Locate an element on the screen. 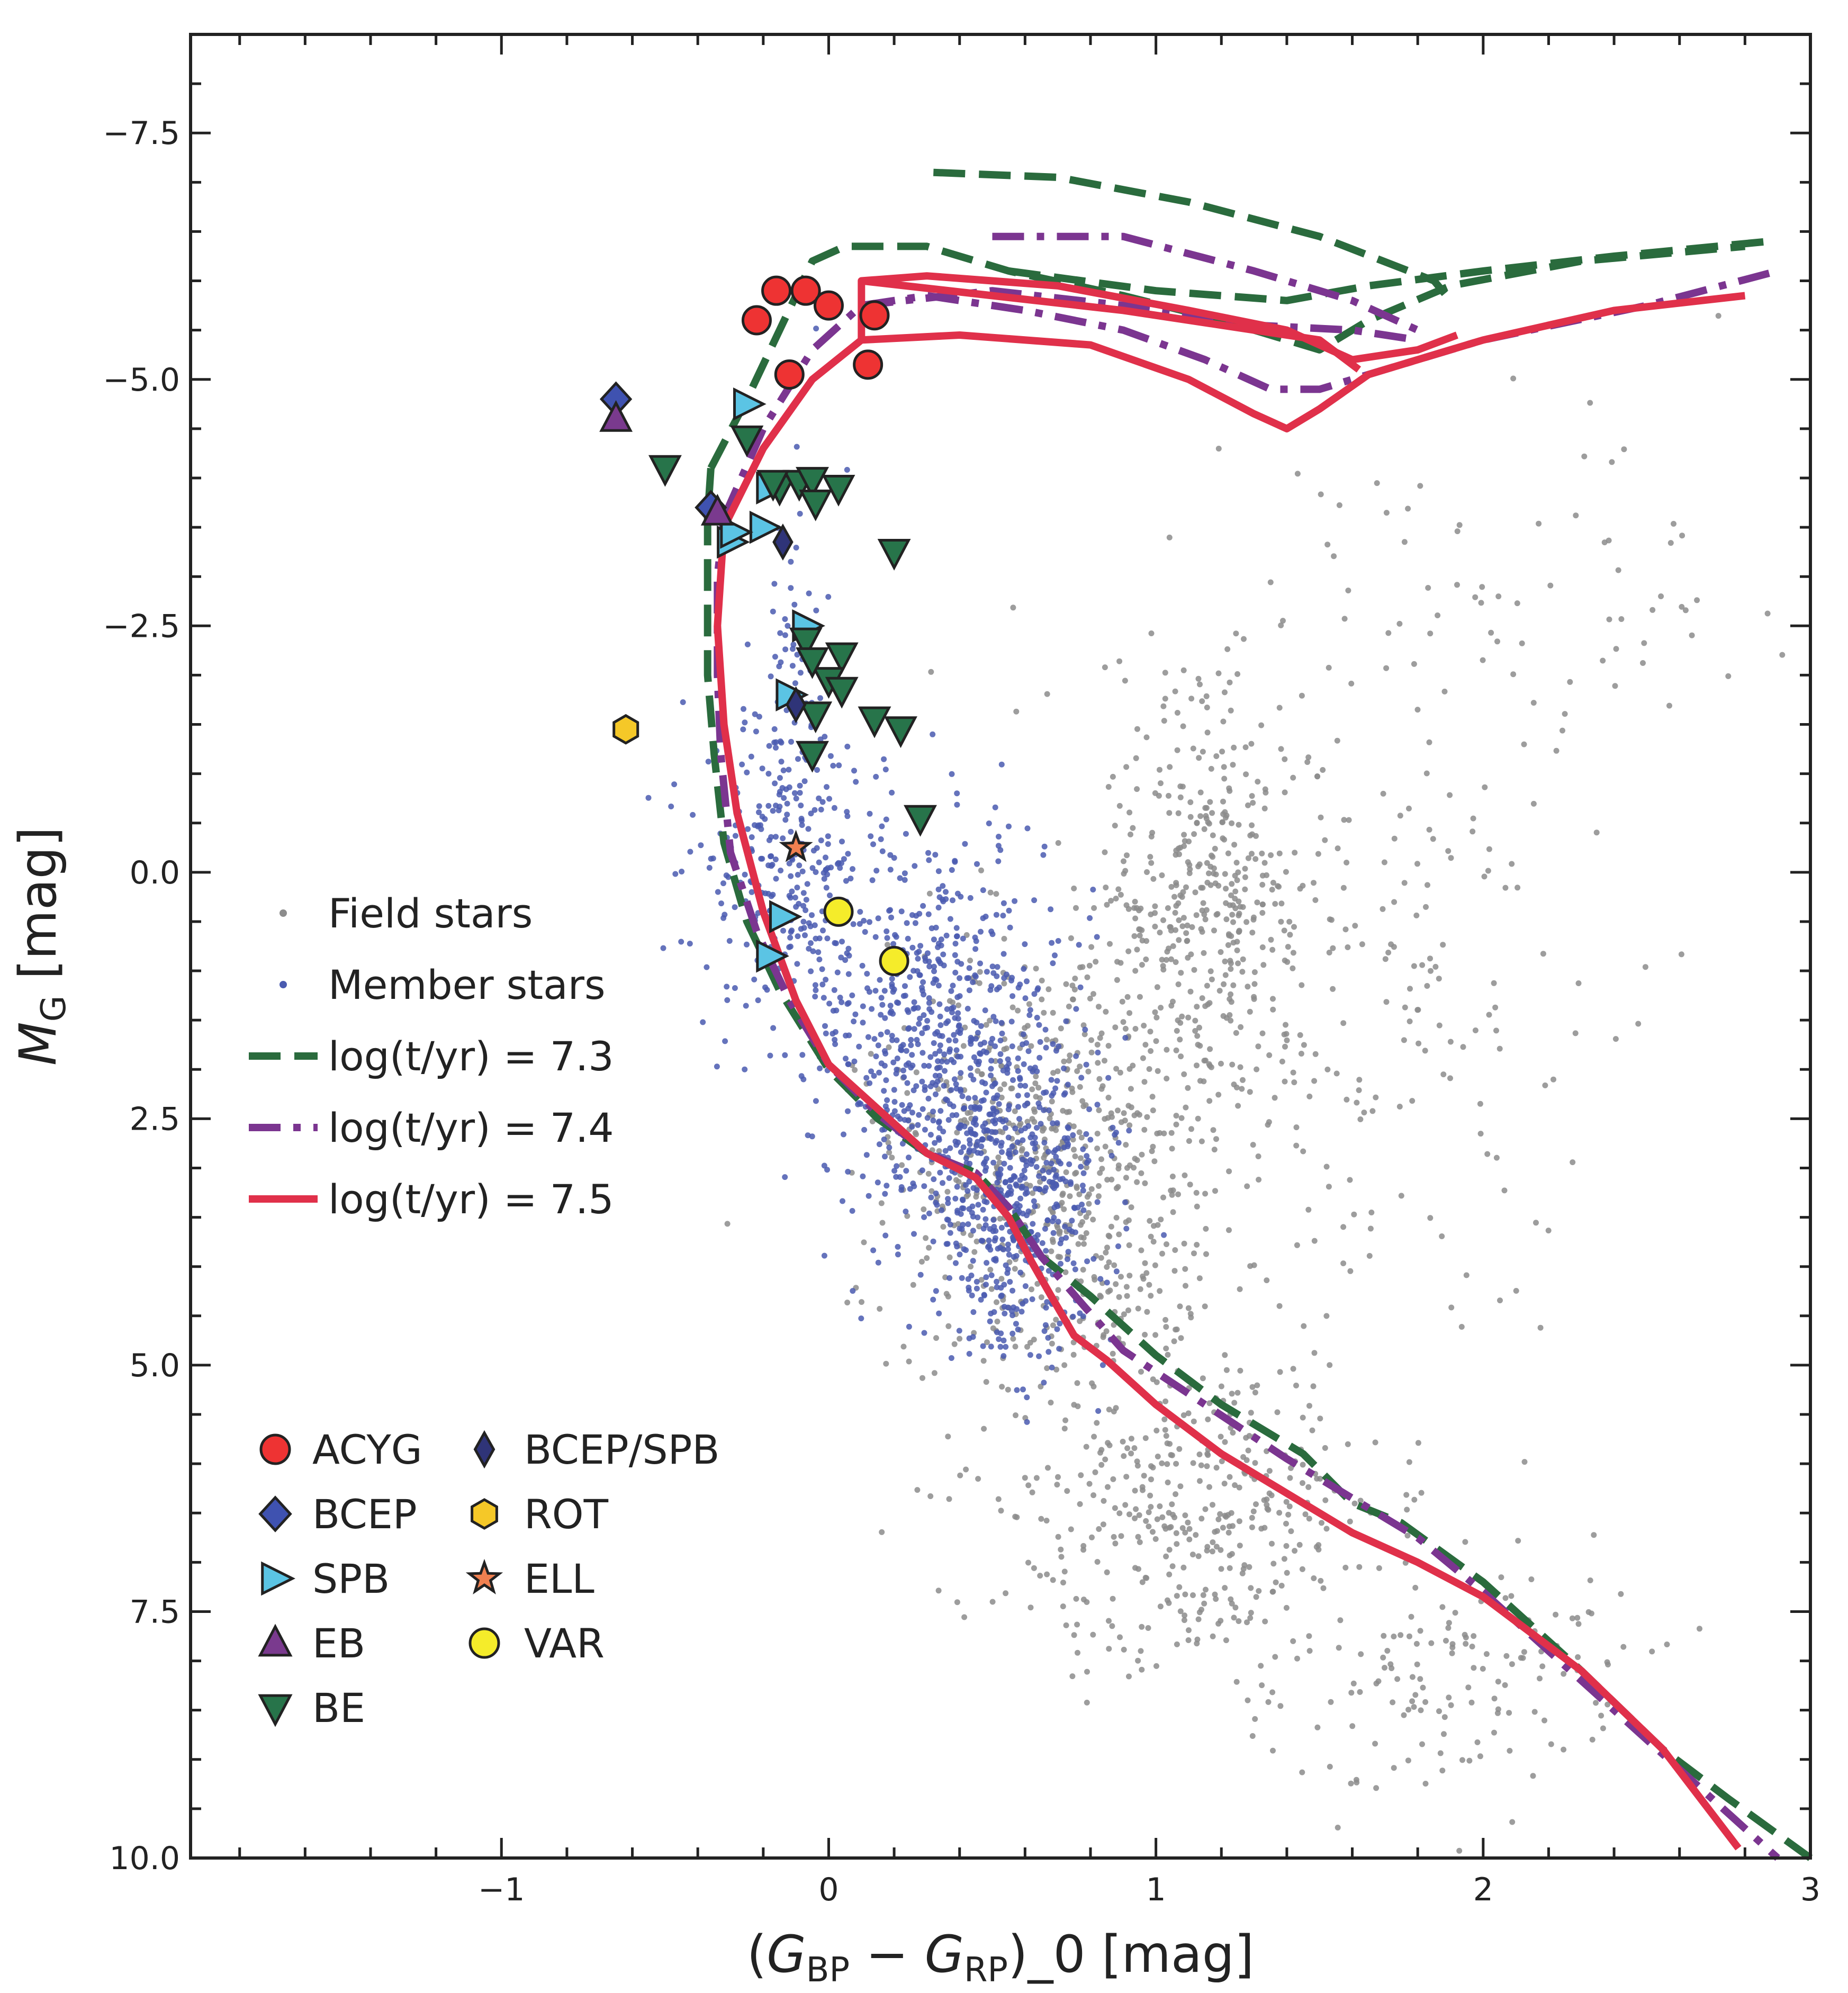 The width and height of the screenshot is (1848, 1993). legend-label: ELL is located at coordinates (559, 1578).